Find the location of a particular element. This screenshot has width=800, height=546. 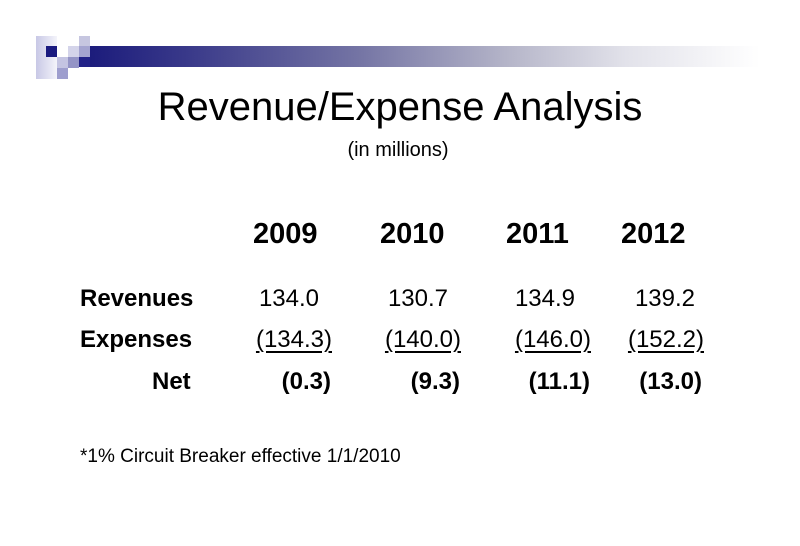

row-label-revenues: Revenues is located at coordinates (137, 298).